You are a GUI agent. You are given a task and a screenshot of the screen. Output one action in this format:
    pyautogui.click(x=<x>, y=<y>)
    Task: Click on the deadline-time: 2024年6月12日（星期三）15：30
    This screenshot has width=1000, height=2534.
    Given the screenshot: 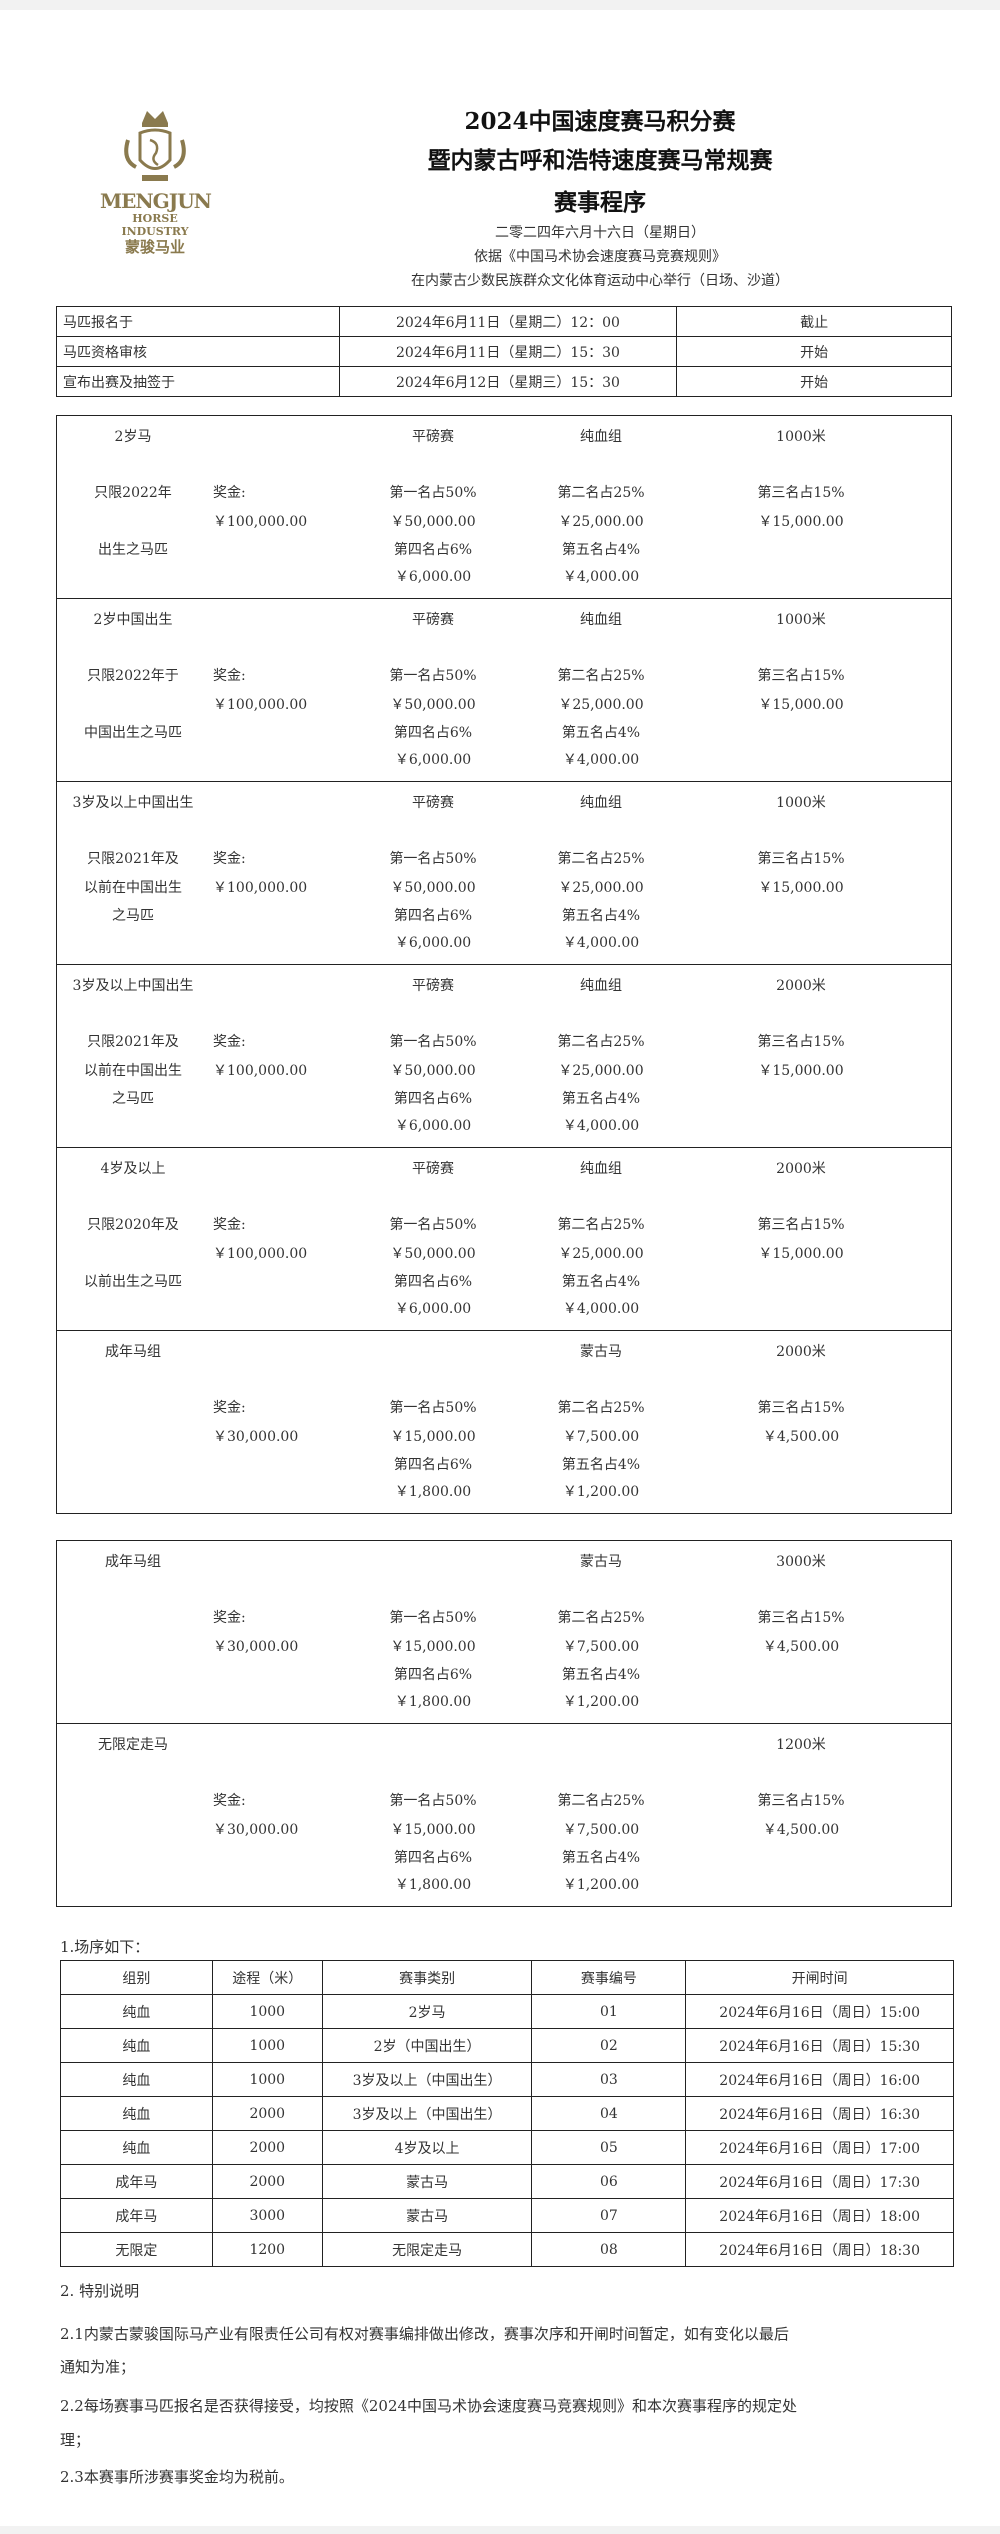 What is the action you would take?
    pyautogui.click(x=508, y=381)
    